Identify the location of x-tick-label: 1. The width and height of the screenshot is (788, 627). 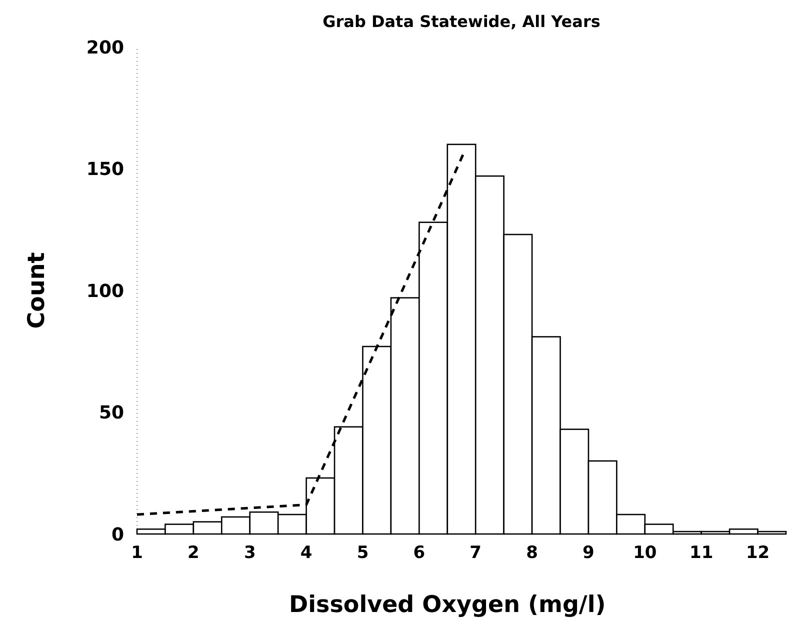
(137, 553).